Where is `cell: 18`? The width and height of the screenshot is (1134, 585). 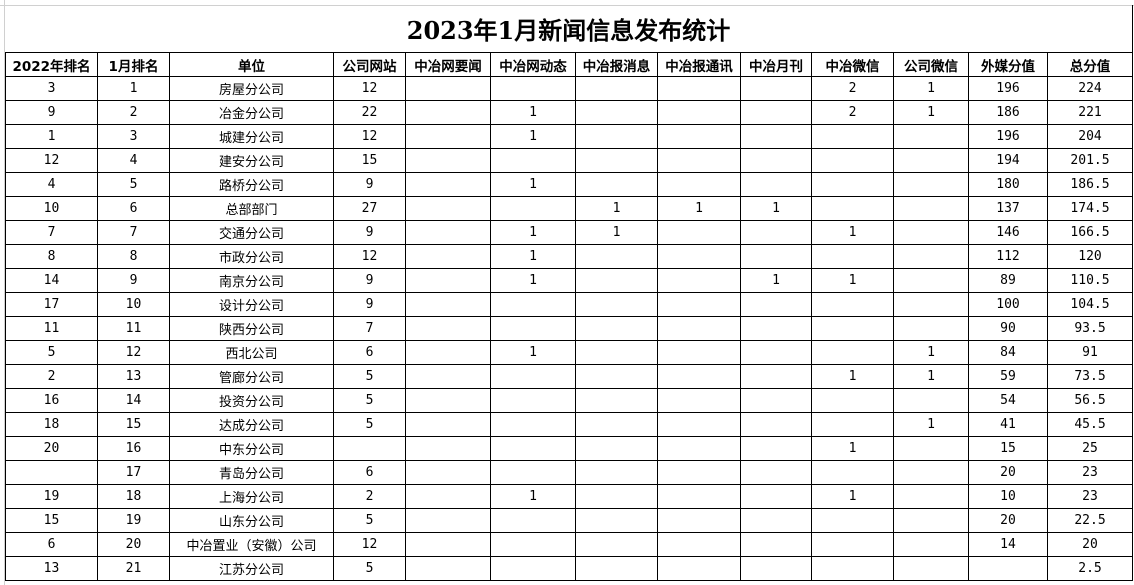
cell: 18 is located at coordinates (51, 424).